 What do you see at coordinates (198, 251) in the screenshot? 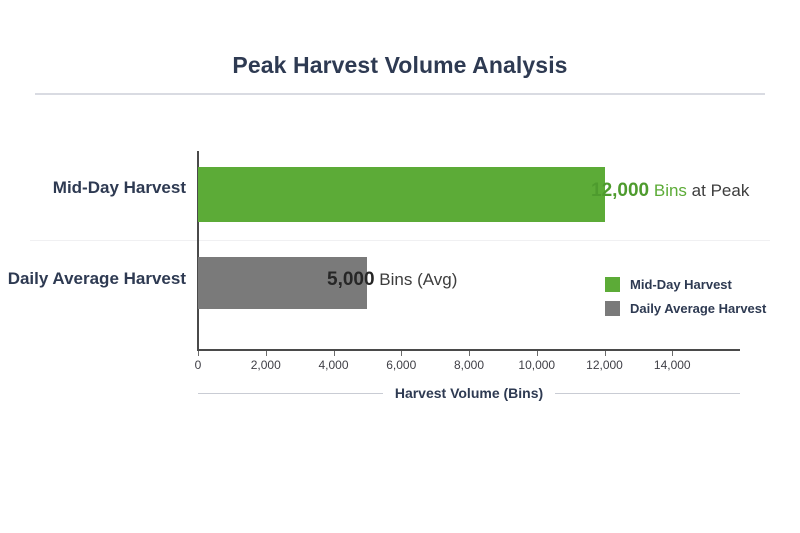
I see `y-axis-line` at bounding box center [198, 251].